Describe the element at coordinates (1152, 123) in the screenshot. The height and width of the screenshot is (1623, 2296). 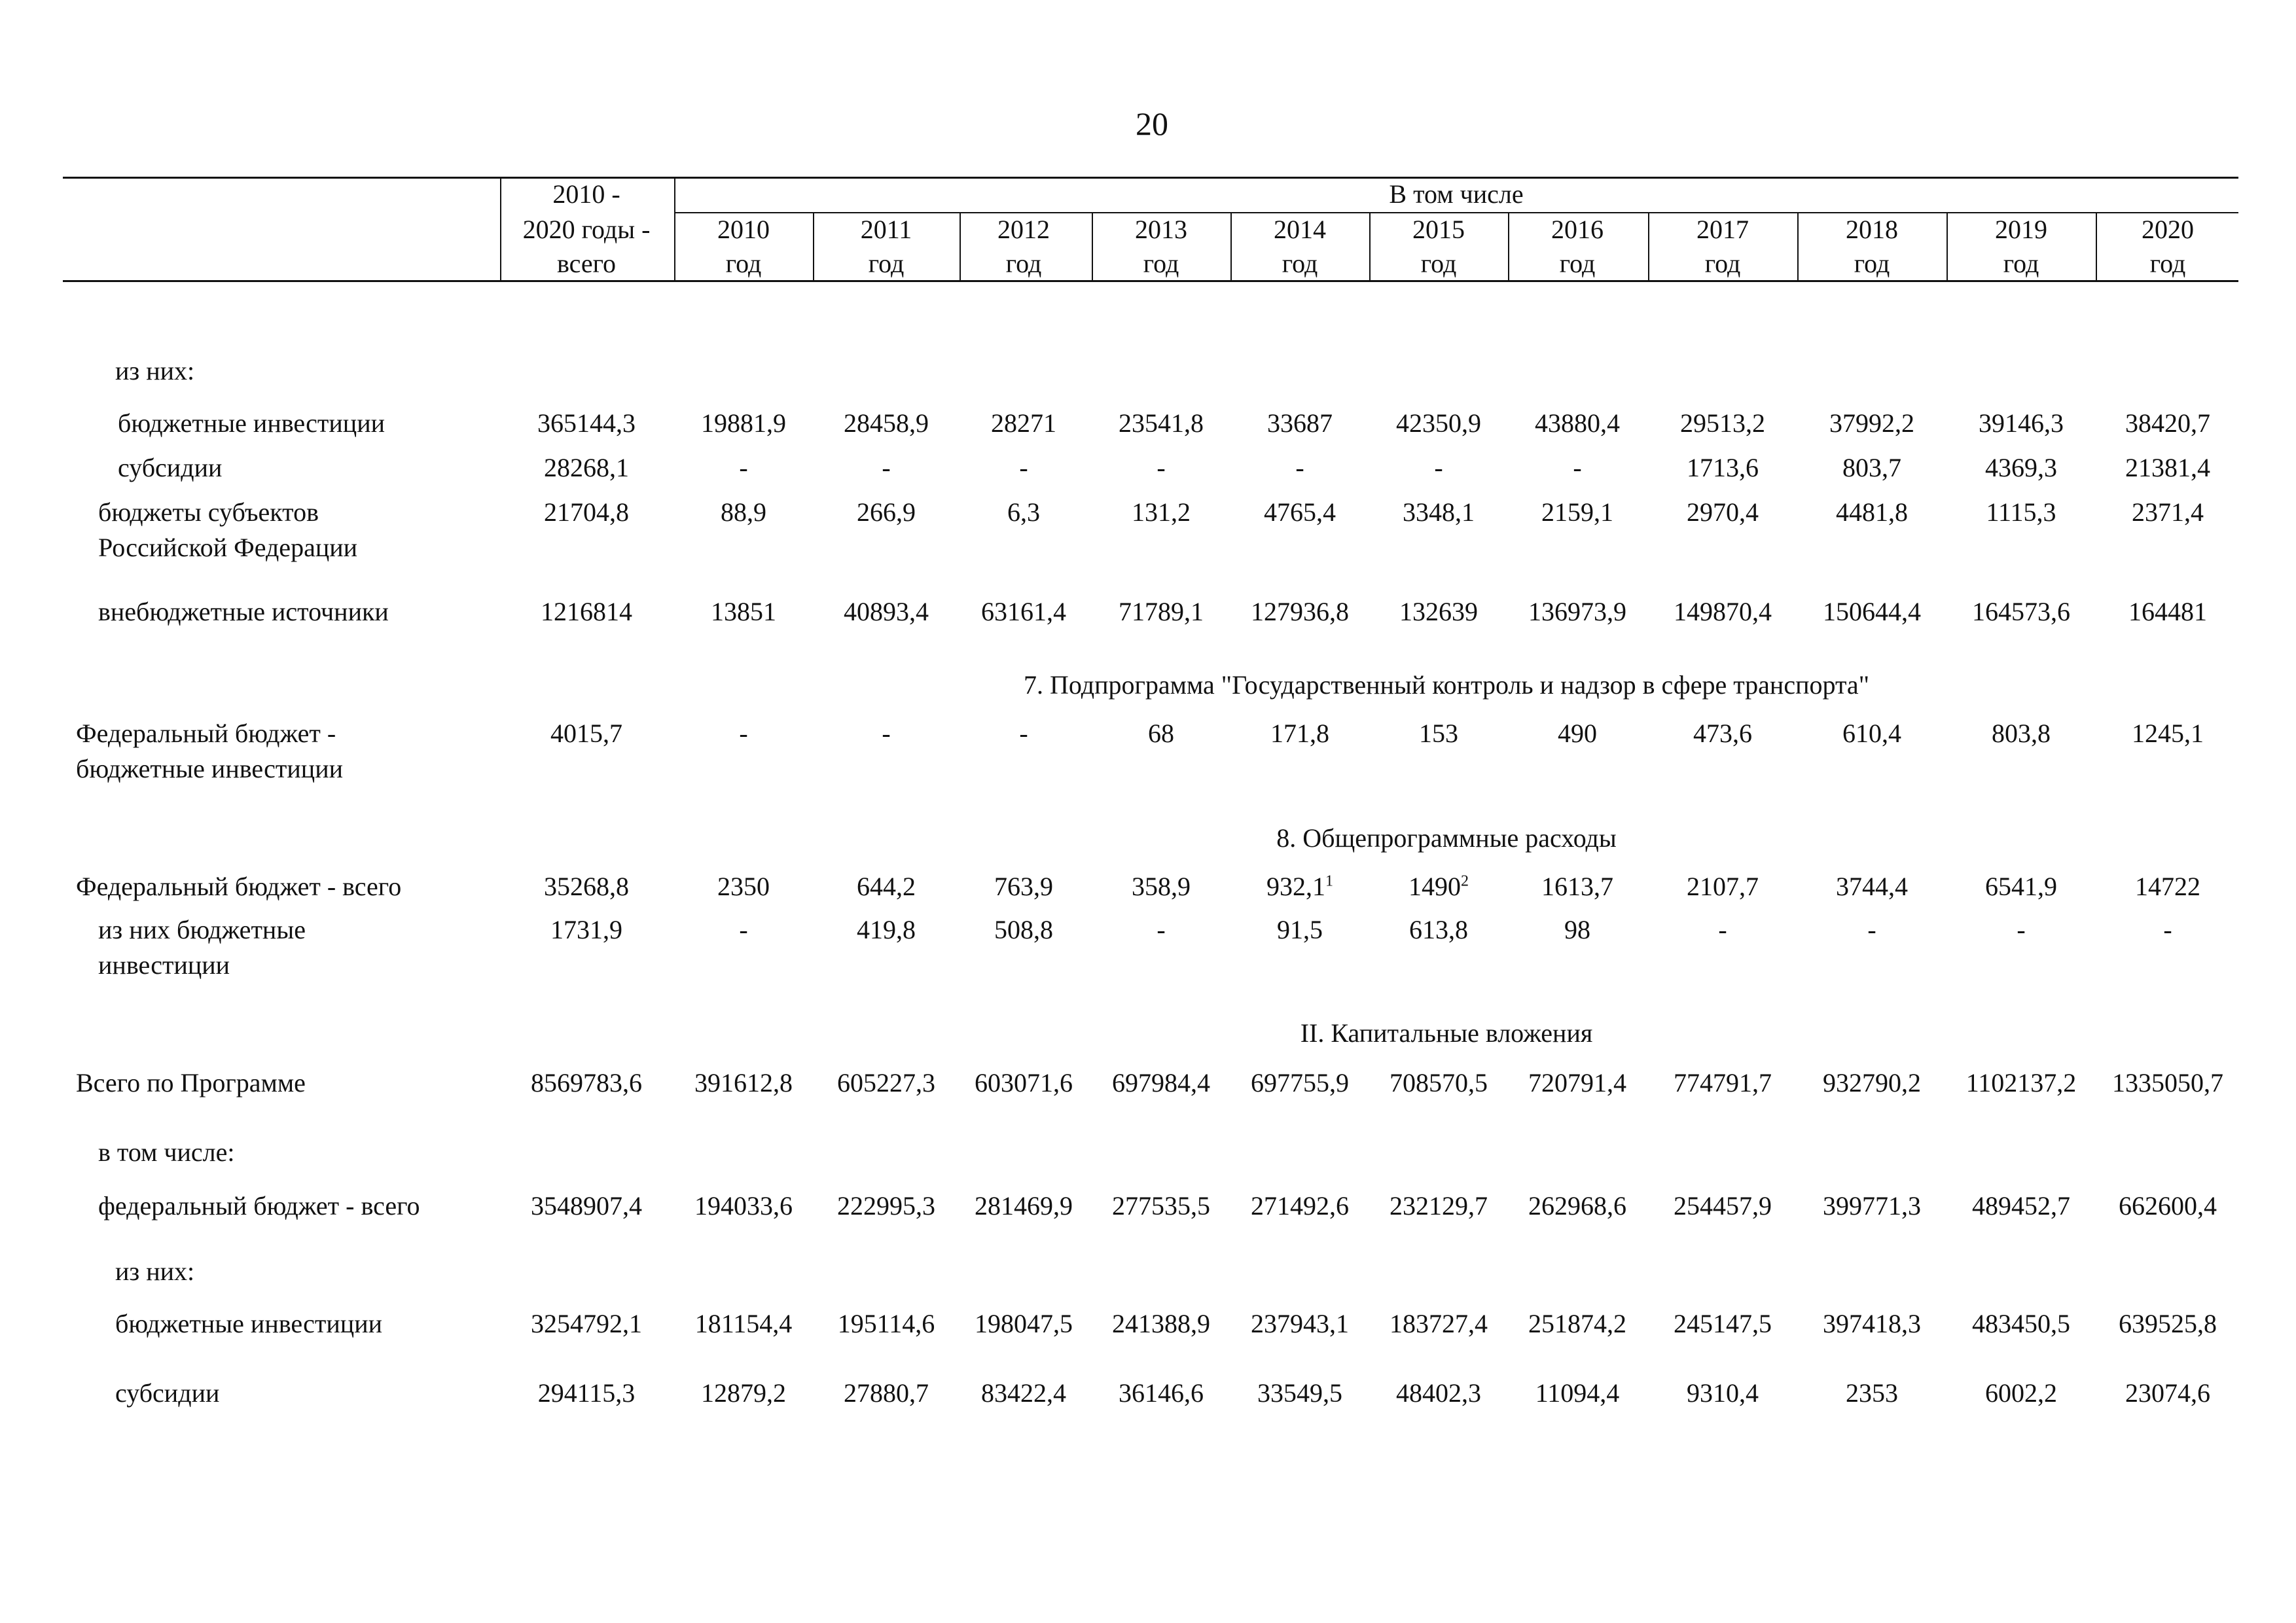
I see `page-number: 20` at that location.